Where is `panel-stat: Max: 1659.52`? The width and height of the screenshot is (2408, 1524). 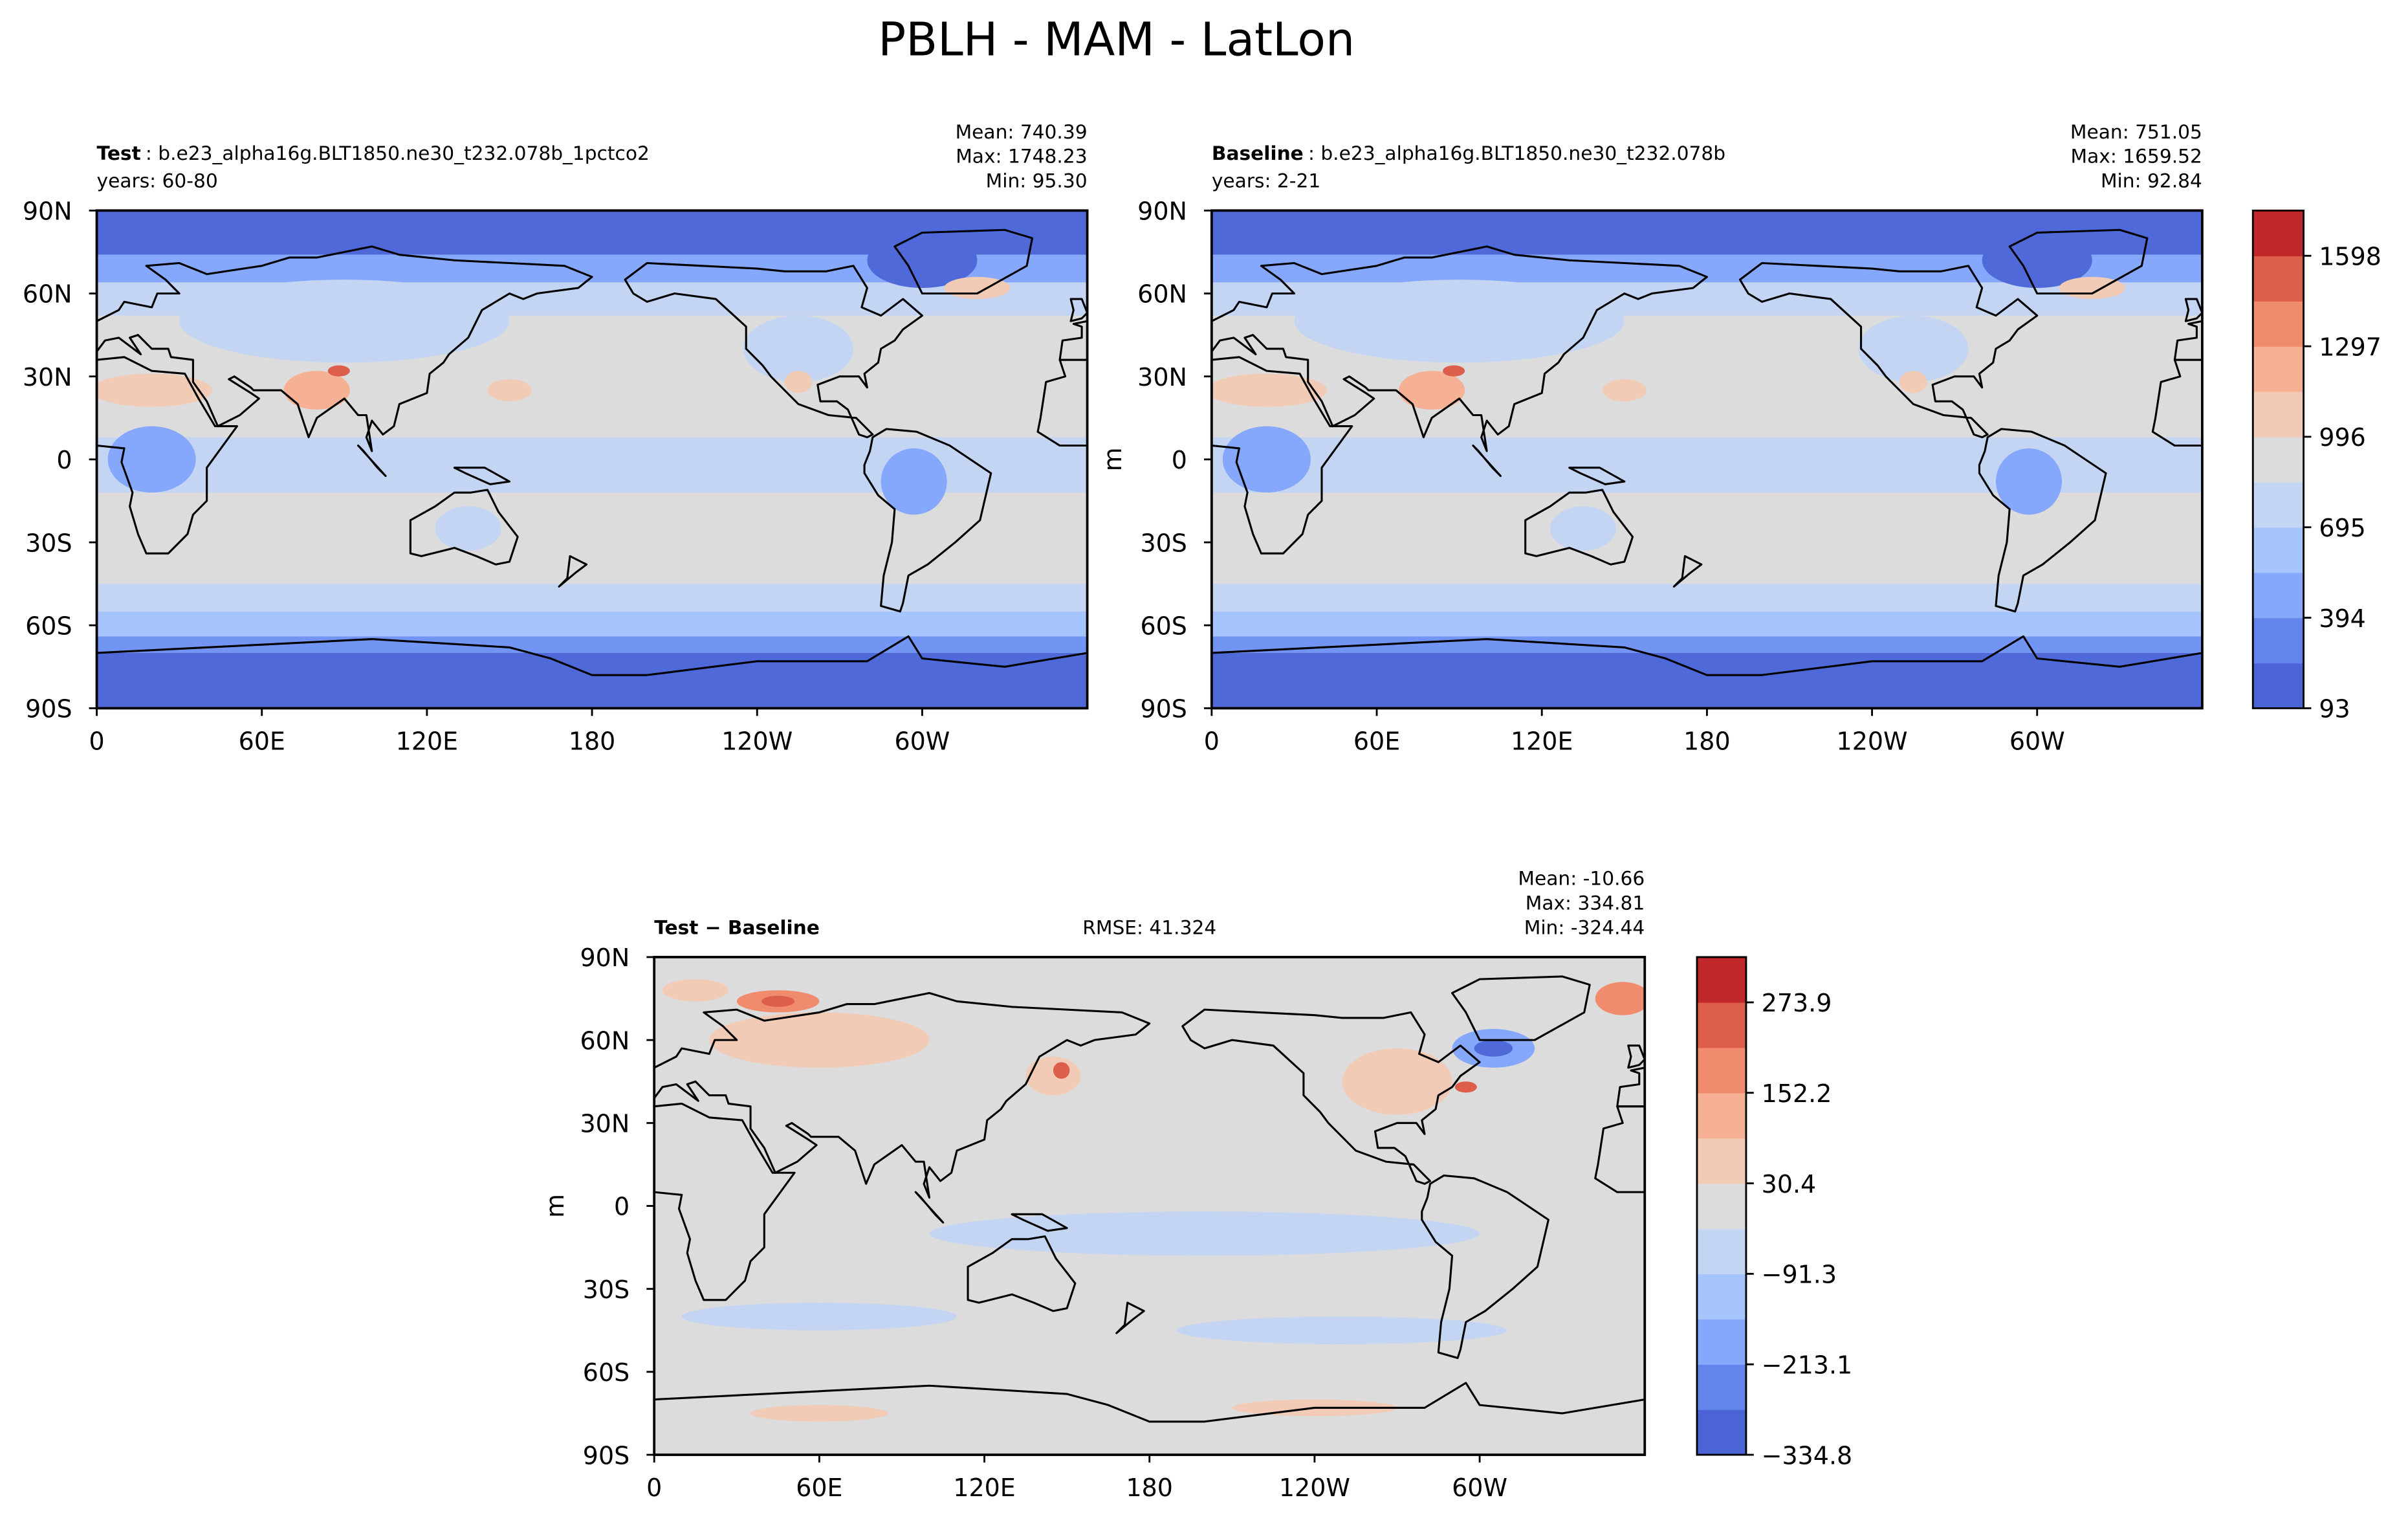
panel-stat: Max: 1659.52 is located at coordinates (2136, 156).